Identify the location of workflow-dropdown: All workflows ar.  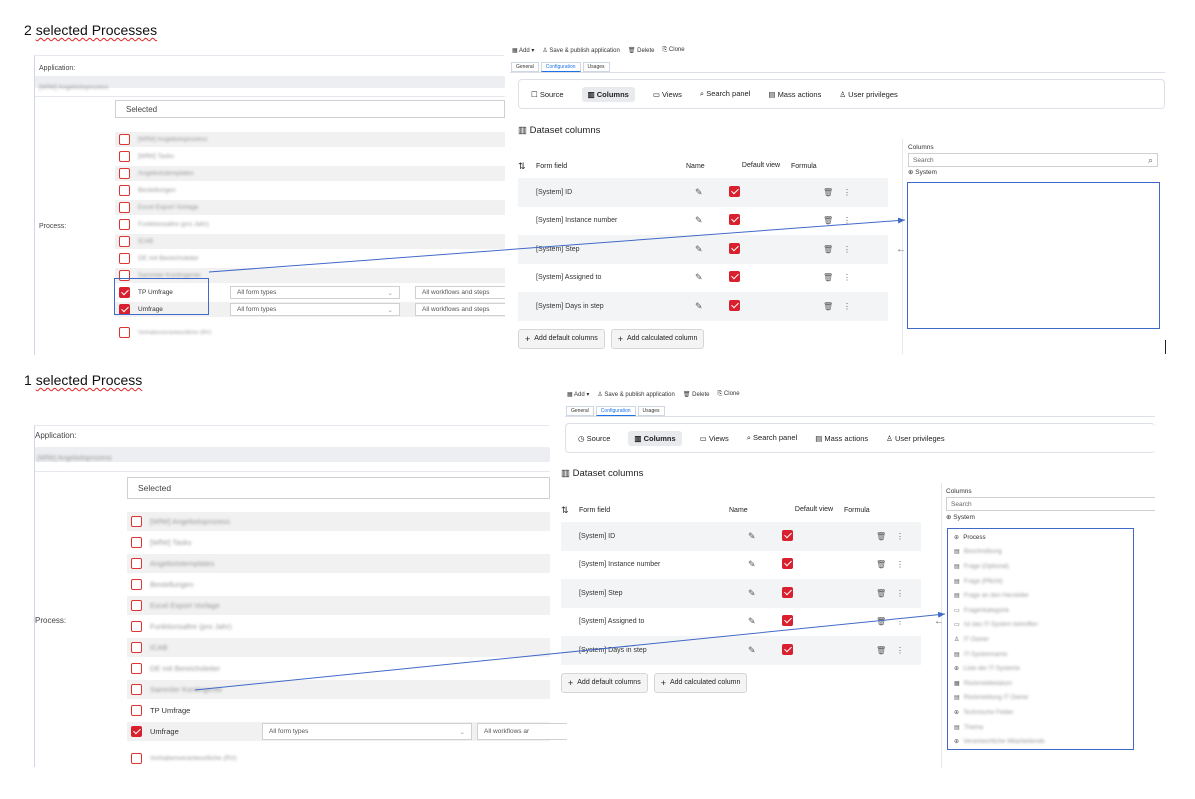
(522, 731).